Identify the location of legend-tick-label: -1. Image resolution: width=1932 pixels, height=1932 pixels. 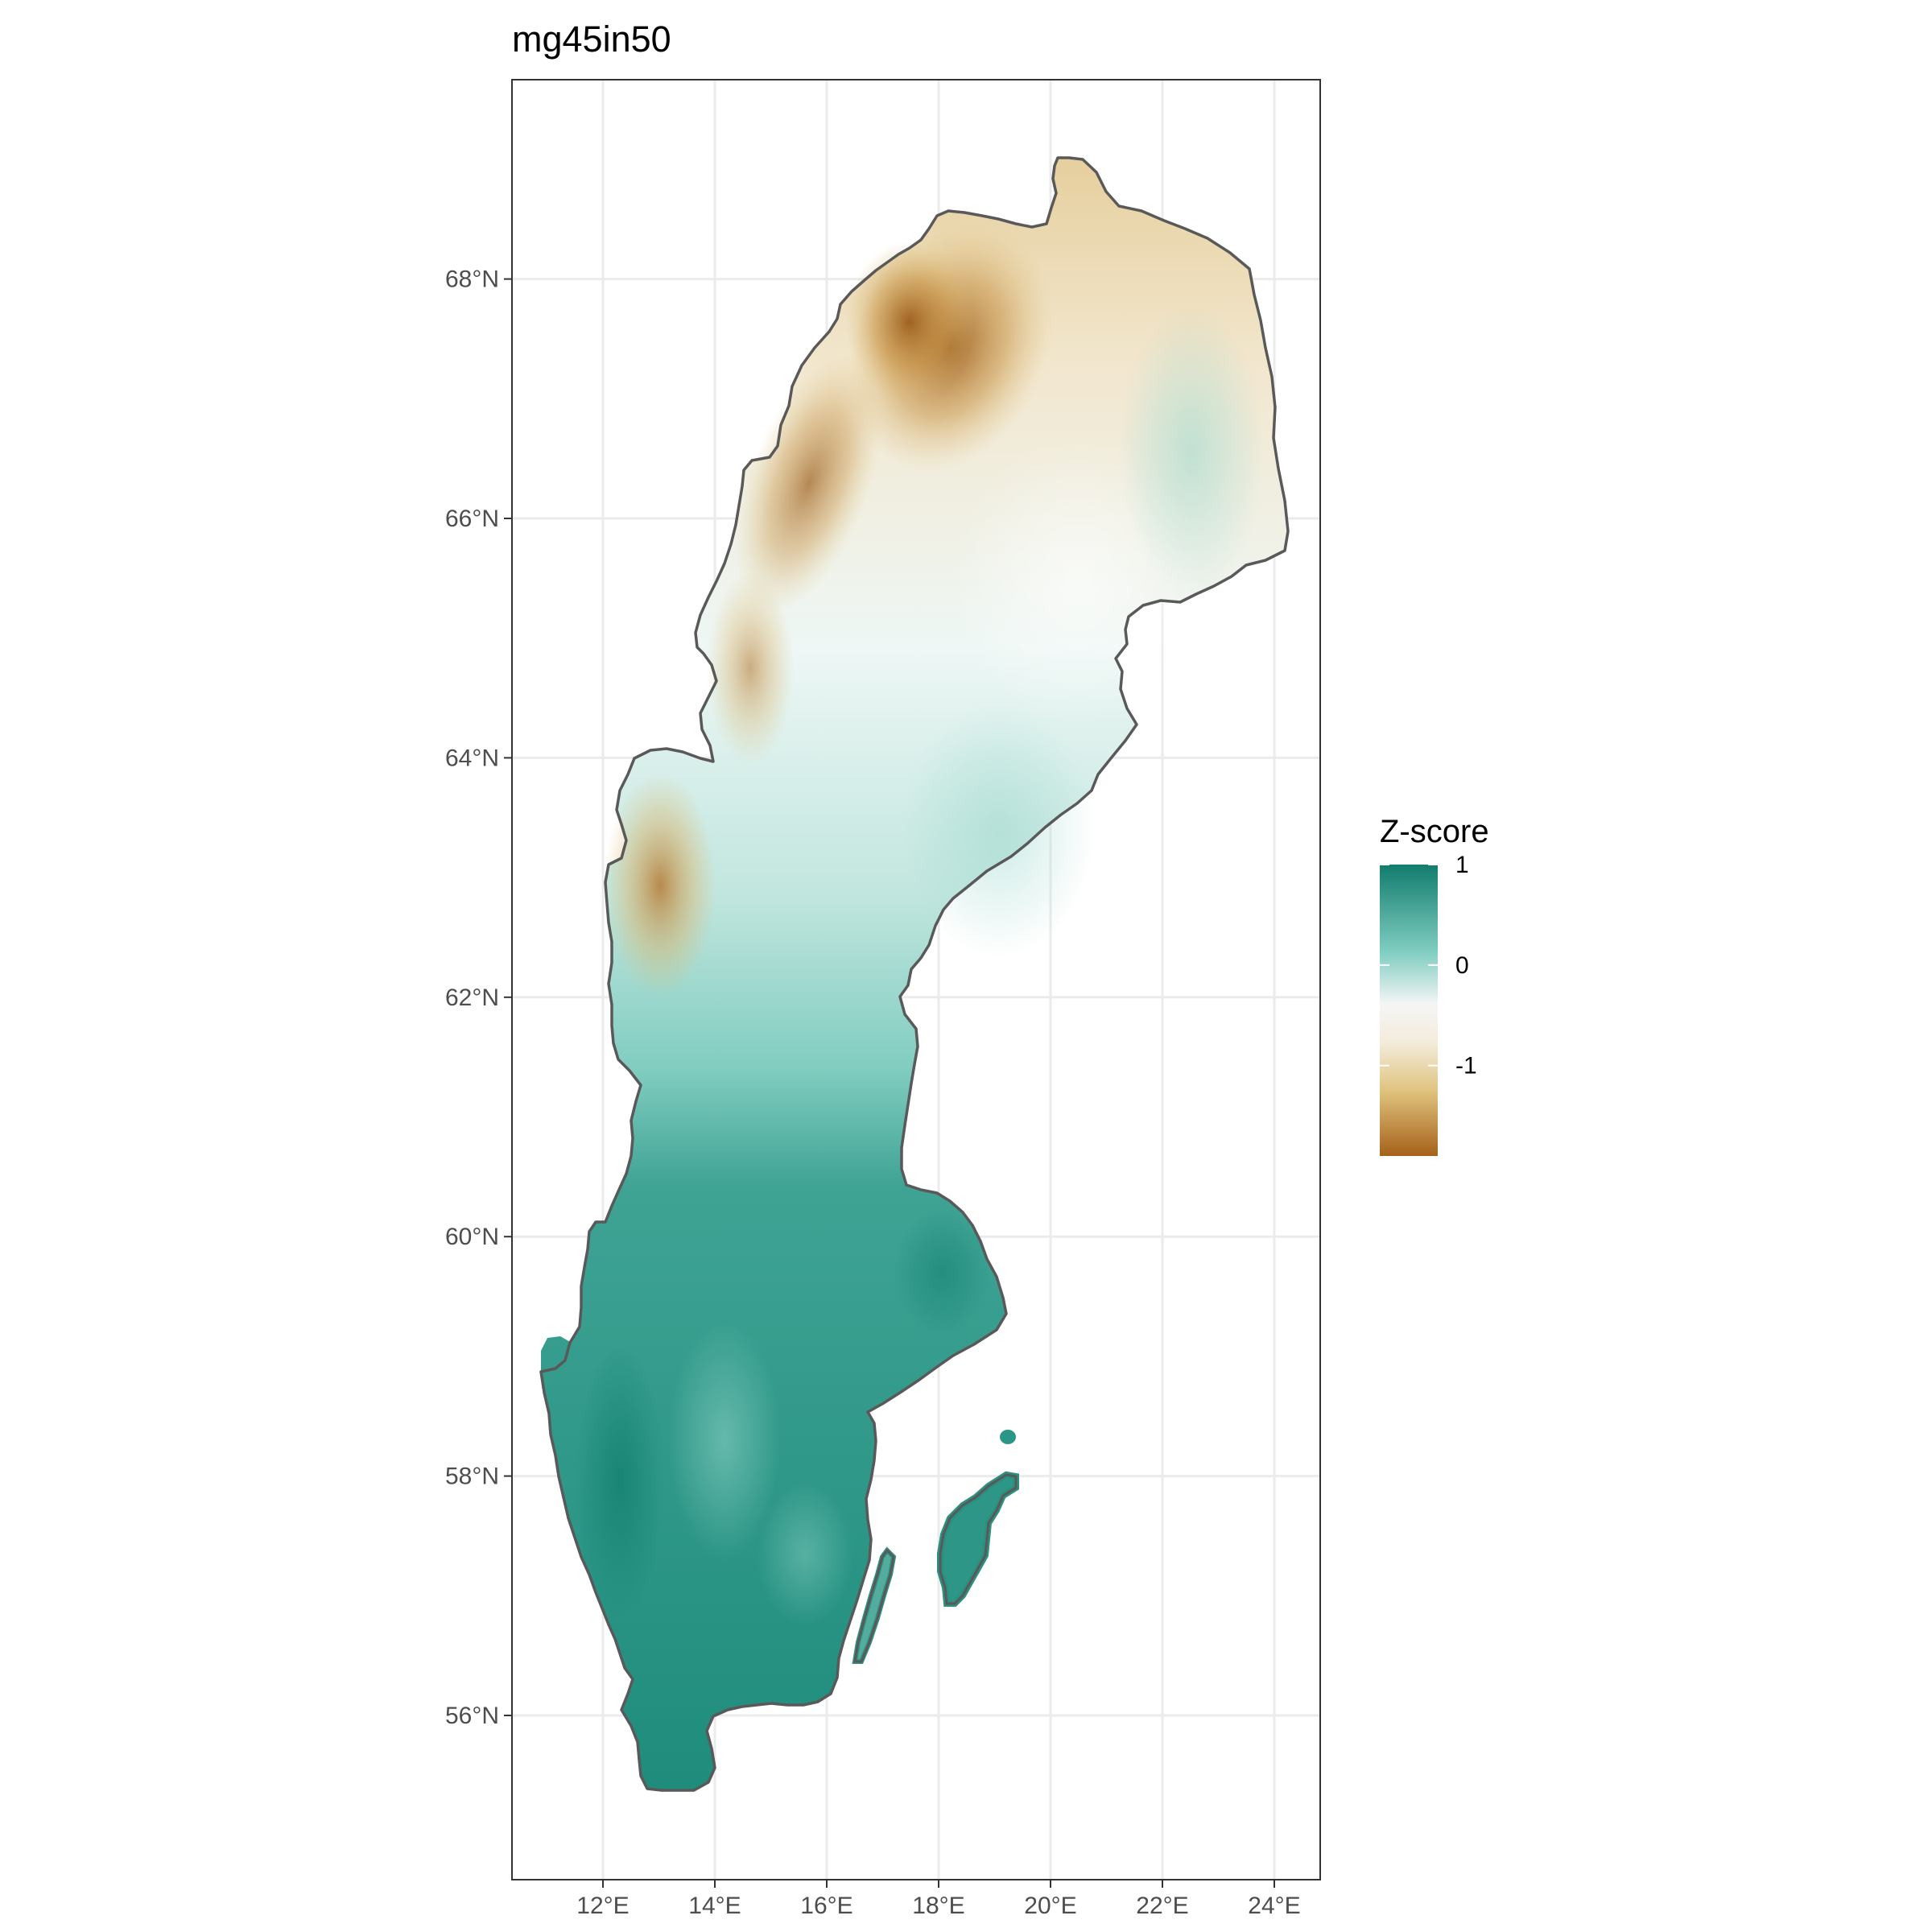
(1466, 1066).